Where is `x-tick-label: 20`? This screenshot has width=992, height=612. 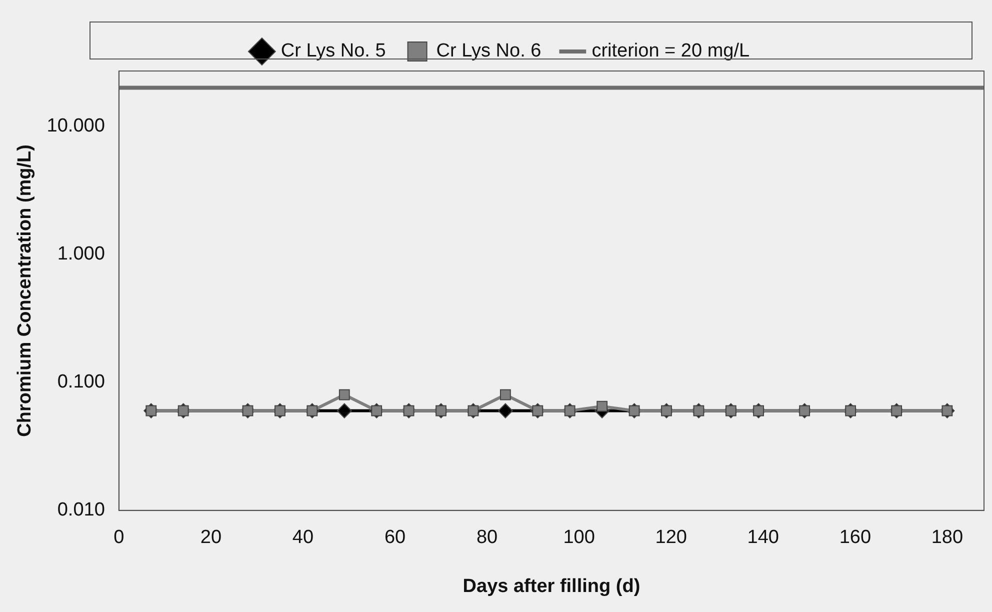
x-tick-label: 20 is located at coordinates (211, 537).